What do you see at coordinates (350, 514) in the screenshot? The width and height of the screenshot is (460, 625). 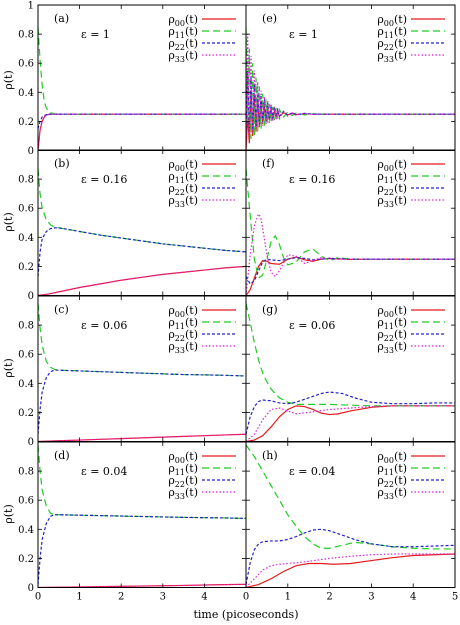 I see `panel-frame-h` at bounding box center [350, 514].